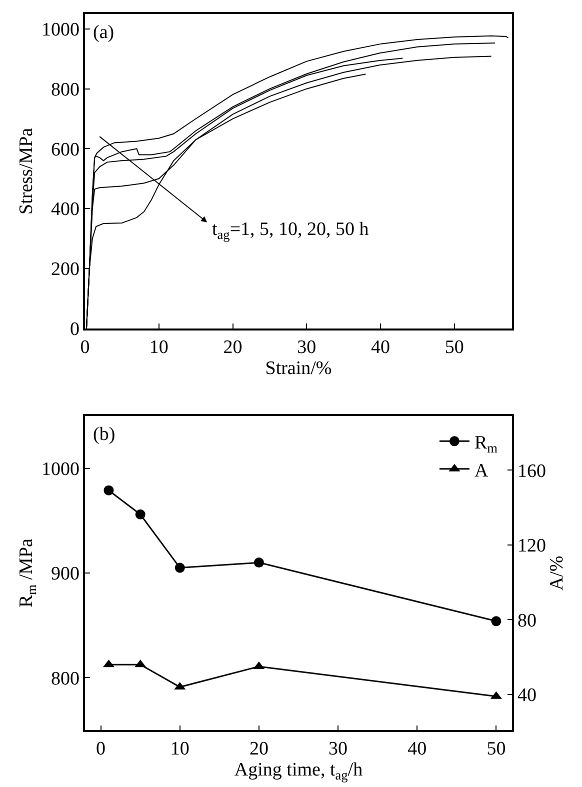  Describe the element at coordinates (298, 368) in the screenshot. I see `x-axis-title: Strain/%` at that location.